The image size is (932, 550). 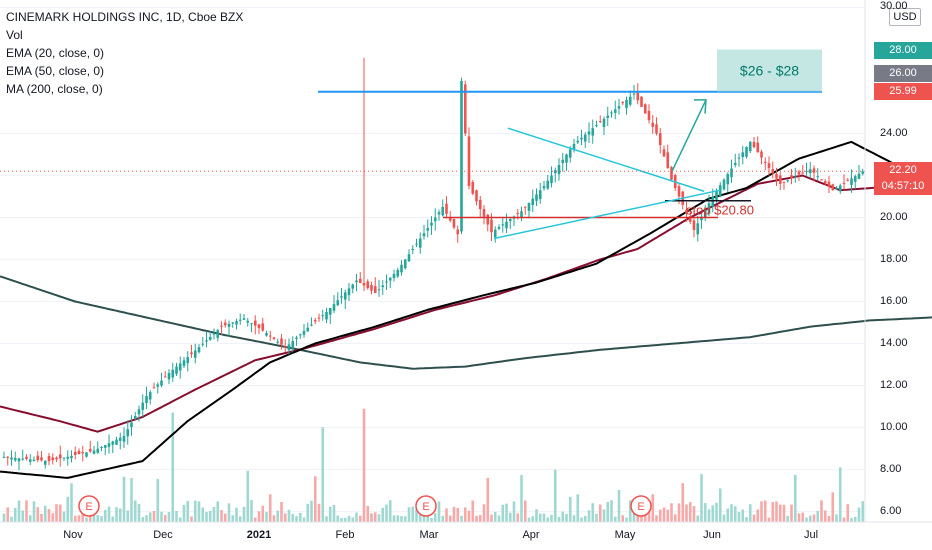 I want to click on chart-title: CINEMARK HOLDINGS INC, 1D, Cboe BZX, so click(x=125, y=17).